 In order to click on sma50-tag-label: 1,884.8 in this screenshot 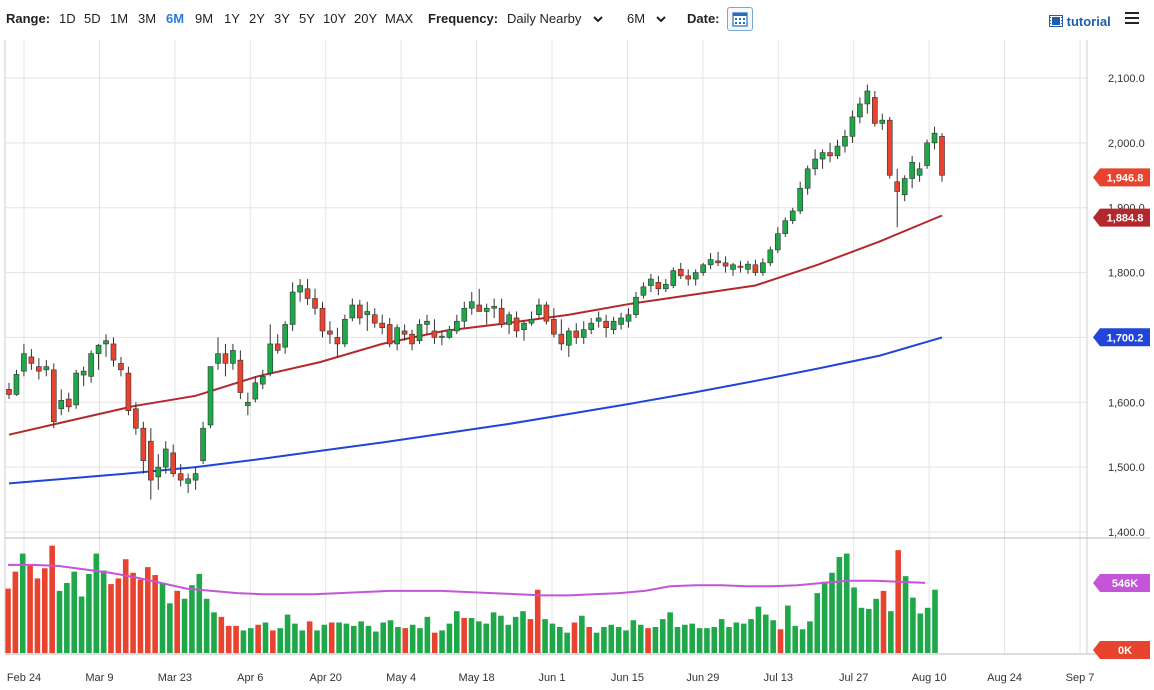, I will do `click(1125, 219)`.